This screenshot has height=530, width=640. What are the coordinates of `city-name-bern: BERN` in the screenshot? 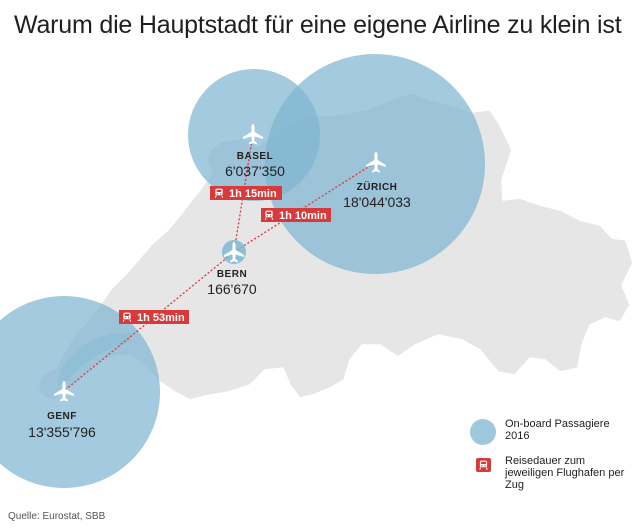 It's located at (232, 274).